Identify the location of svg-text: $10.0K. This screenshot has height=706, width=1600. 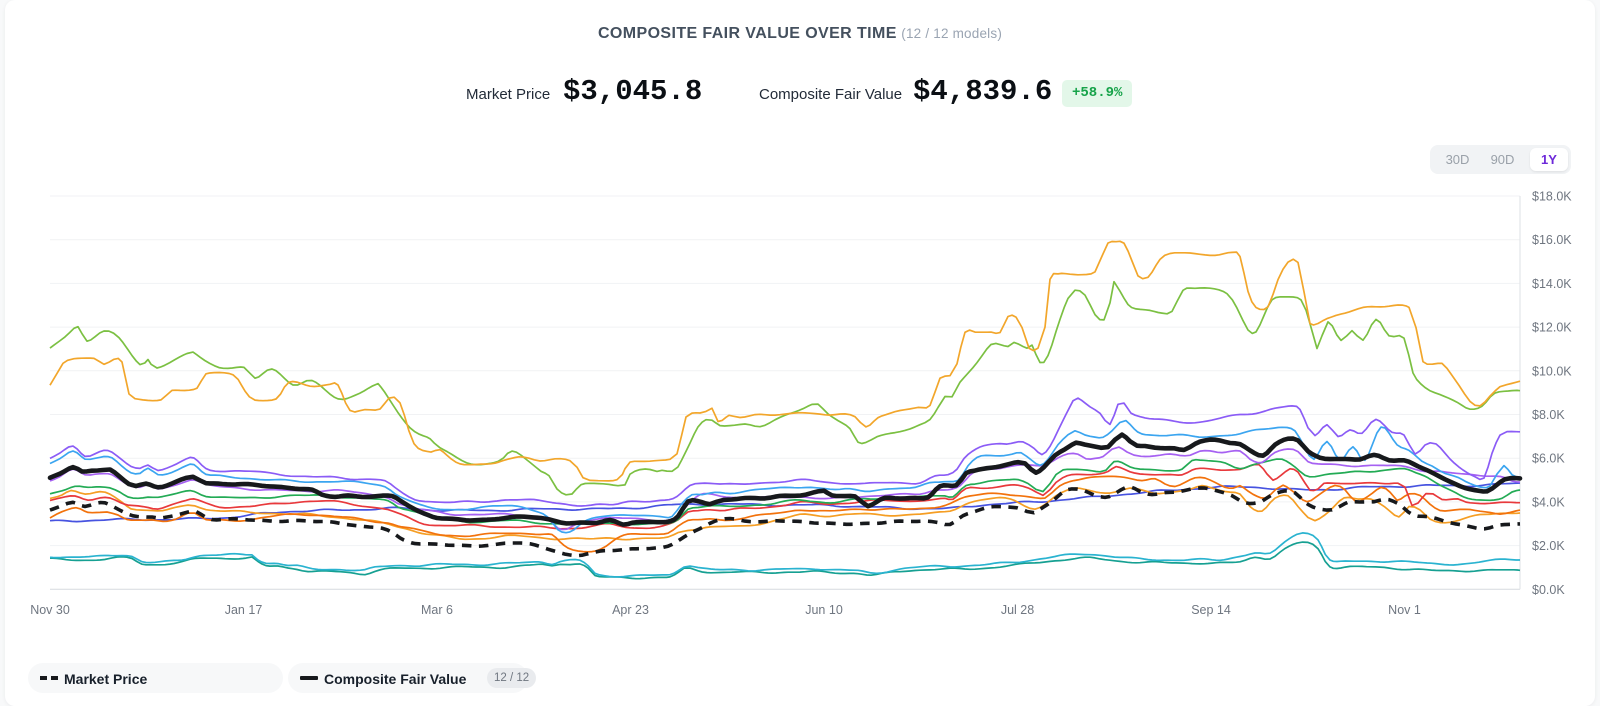
(1552, 371).